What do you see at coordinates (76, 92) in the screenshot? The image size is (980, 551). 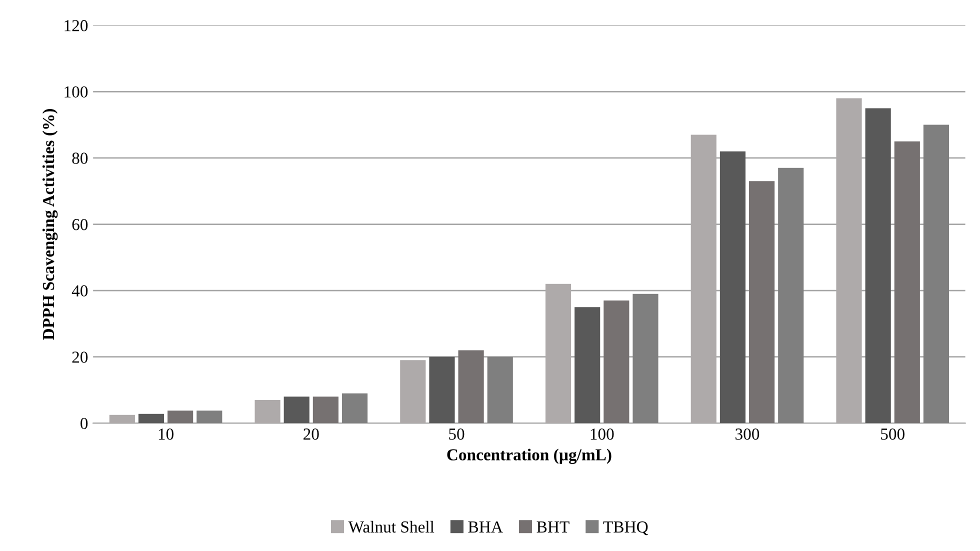 I see `y-tick-label: 100` at bounding box center [76, 92].